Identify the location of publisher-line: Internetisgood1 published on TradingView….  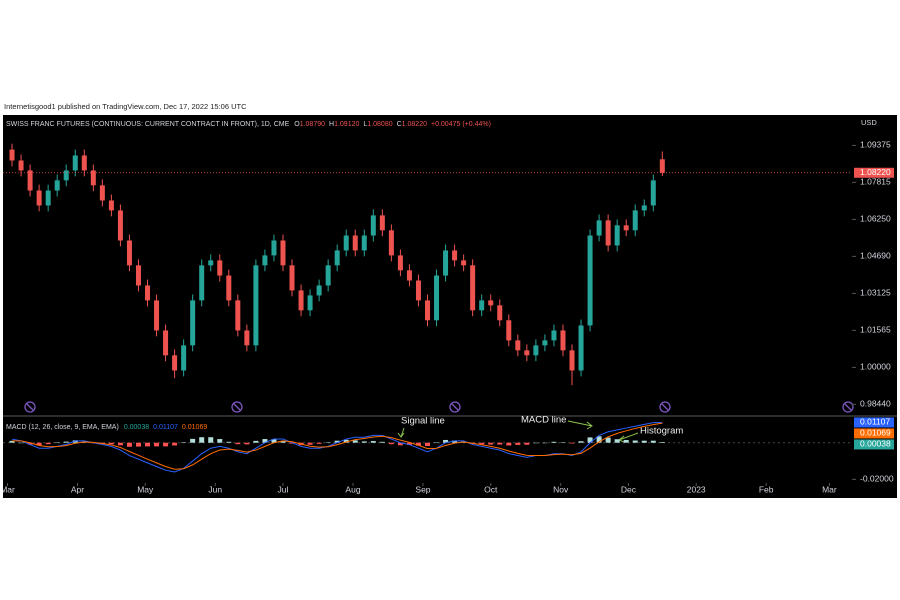
(125, 106).